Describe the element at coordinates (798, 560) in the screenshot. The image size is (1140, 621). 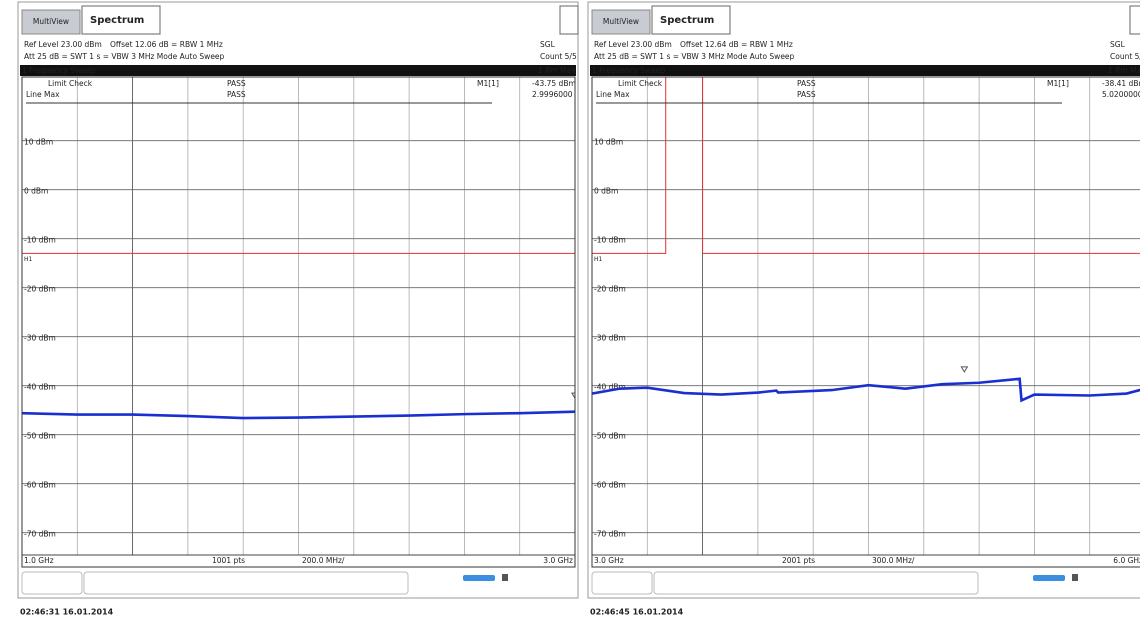
I see `points: 2001 pts` at that location.